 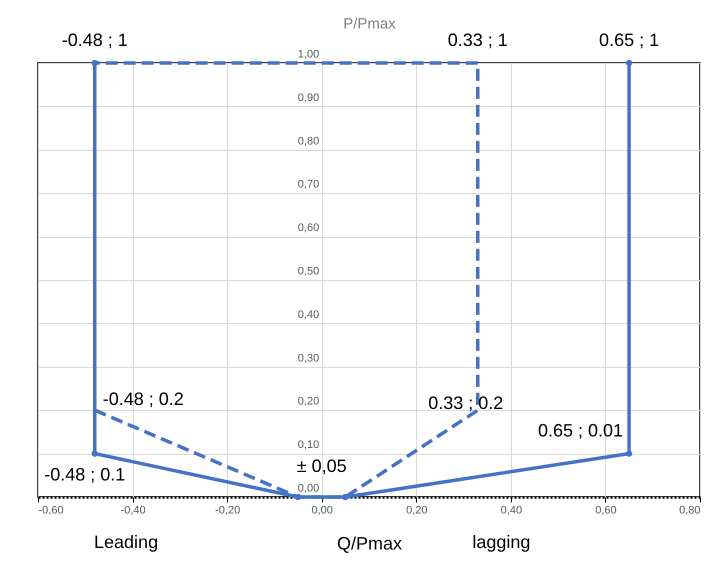 I want to click on y-tick-label: 0,90, so click(x=309, y=98).